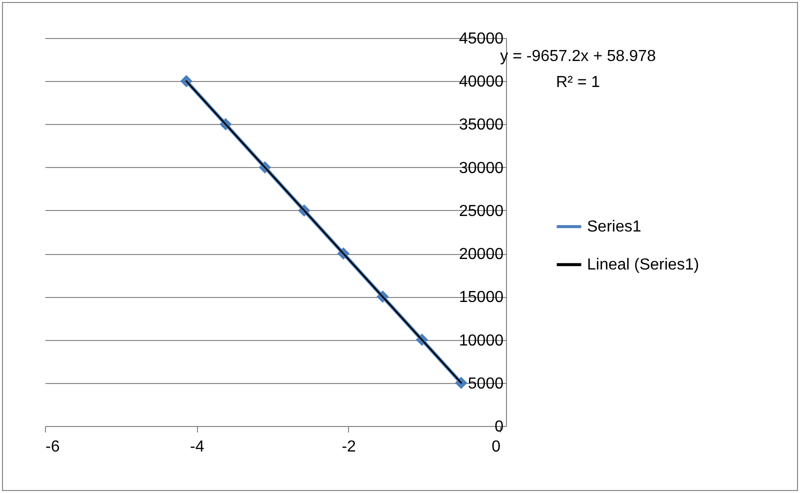 The height and width of the screenshot is (493, 800). I want to click on legend-label: Series1, so click(614, 227).